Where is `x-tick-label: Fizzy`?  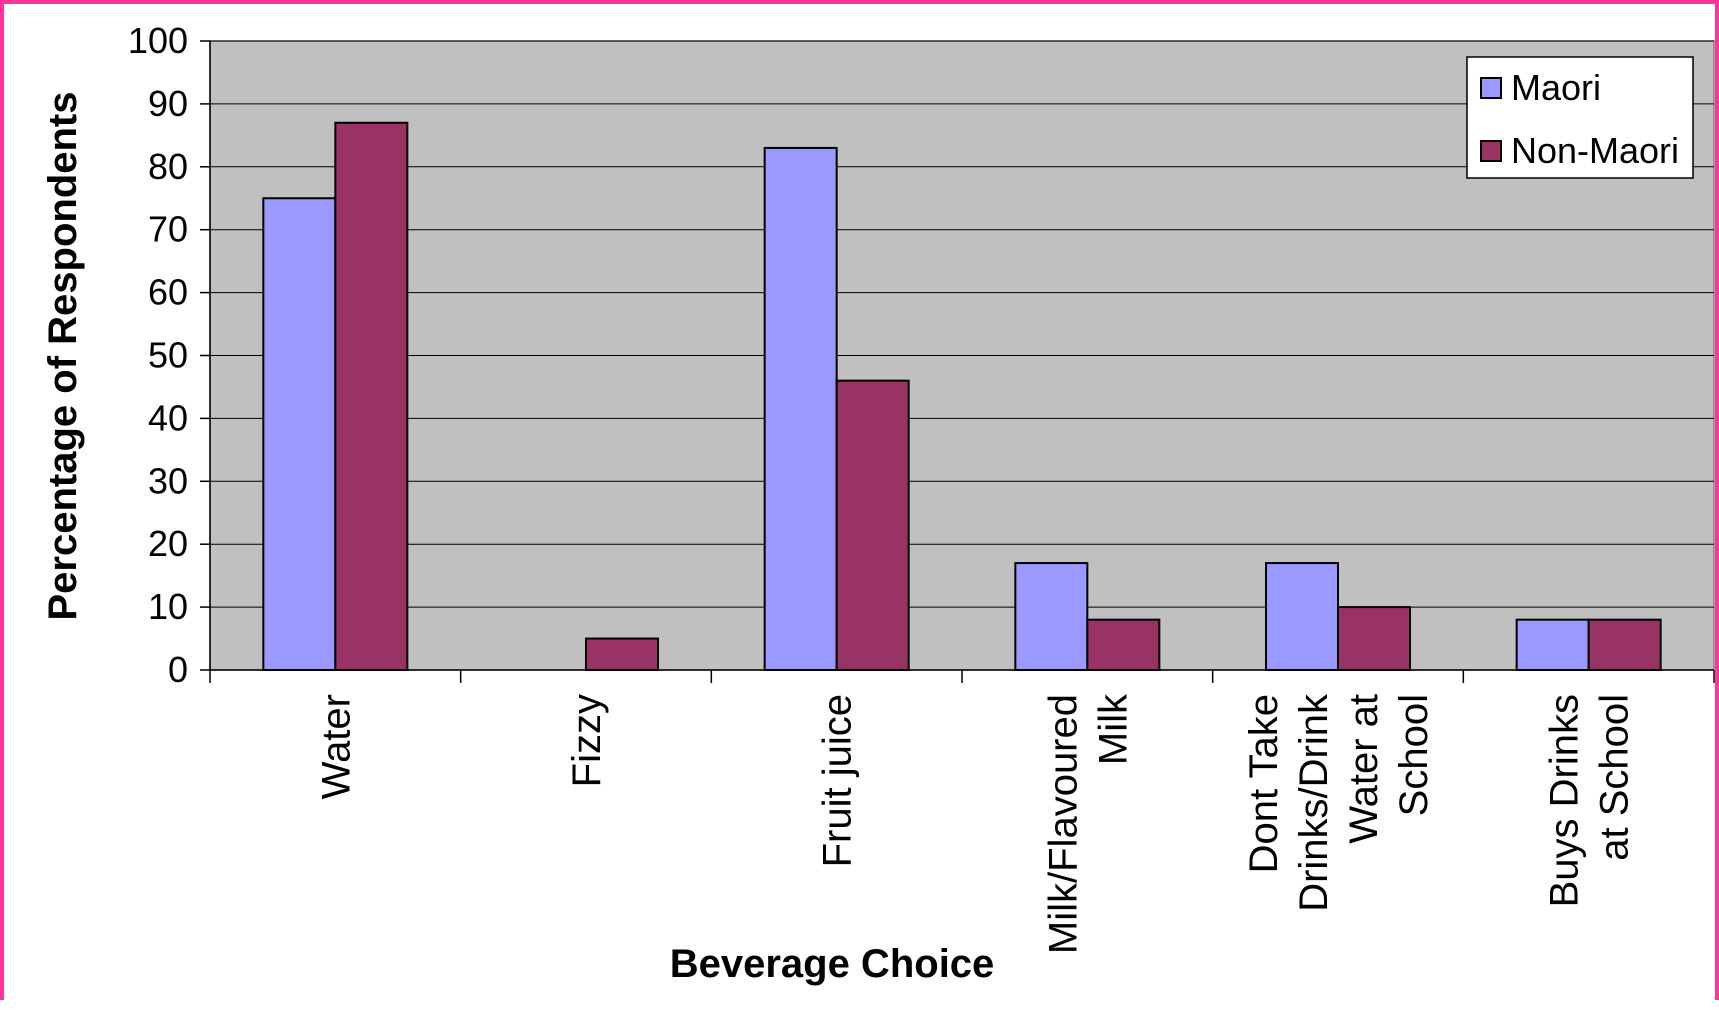
x-tick-label: Fizzy is located at coordinates (587, 740).